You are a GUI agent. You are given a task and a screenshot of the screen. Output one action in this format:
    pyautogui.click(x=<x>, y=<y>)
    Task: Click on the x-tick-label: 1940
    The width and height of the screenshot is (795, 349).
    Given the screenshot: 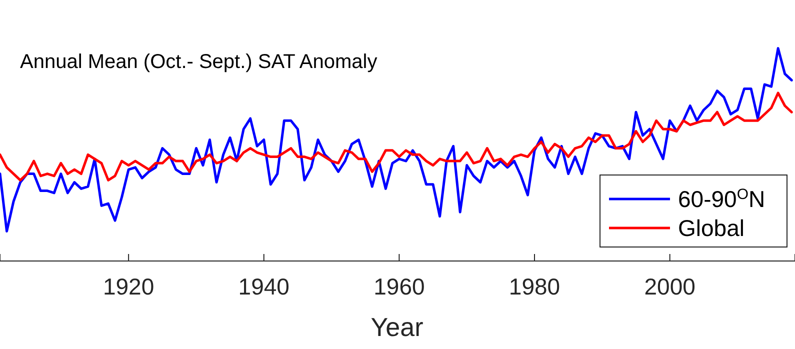 What is the action you would take?
    pyautogui.click(x=264, y=286)
    